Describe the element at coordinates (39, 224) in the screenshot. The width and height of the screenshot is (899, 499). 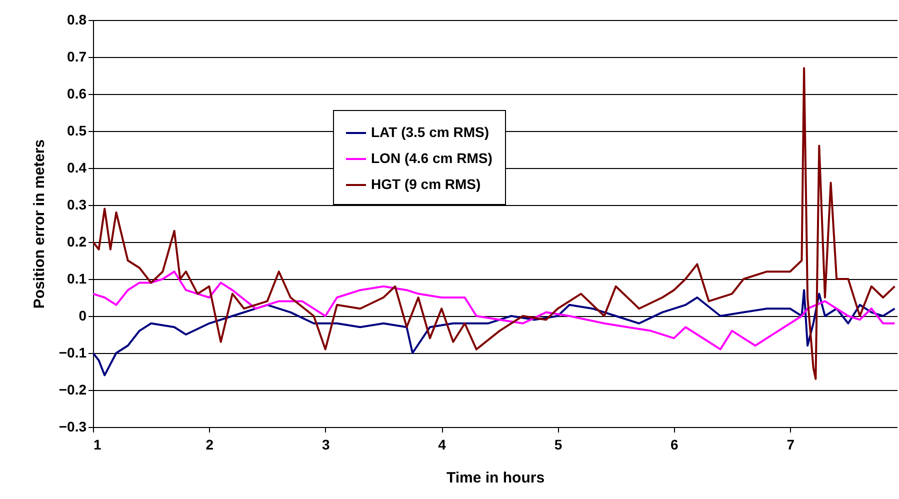
I see `y-axis-title: Position error in meters` at that location.